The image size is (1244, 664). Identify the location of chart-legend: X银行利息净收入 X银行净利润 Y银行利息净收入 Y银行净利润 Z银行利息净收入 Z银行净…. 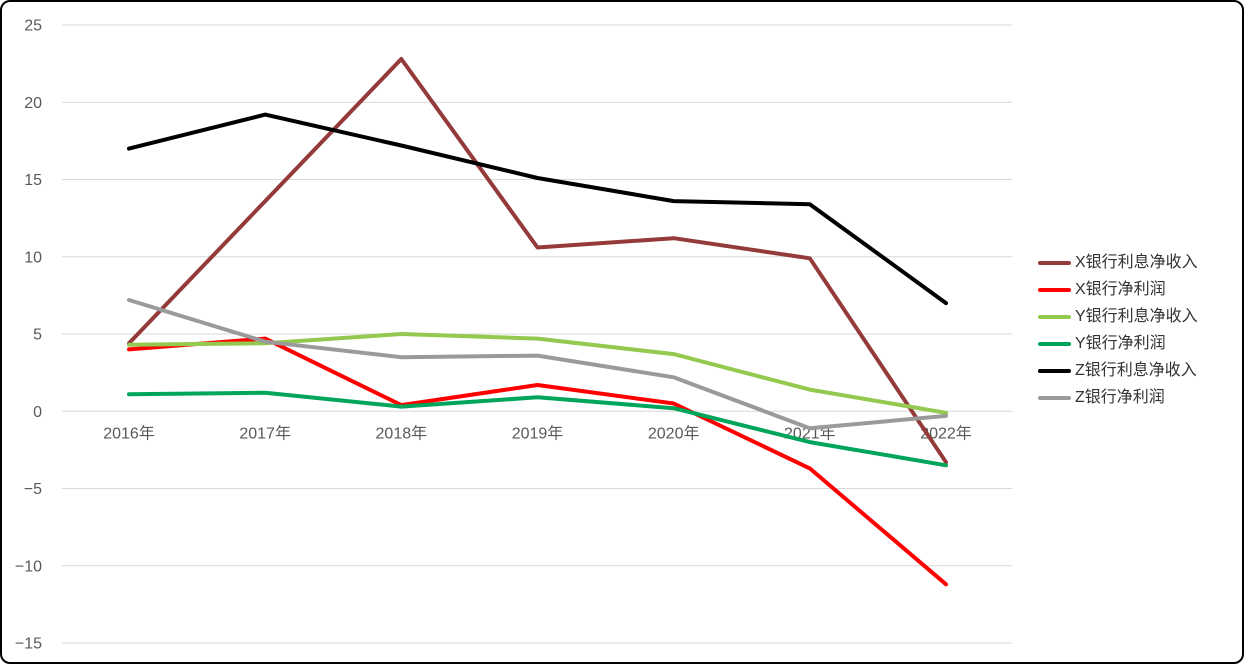
(1118, 330).